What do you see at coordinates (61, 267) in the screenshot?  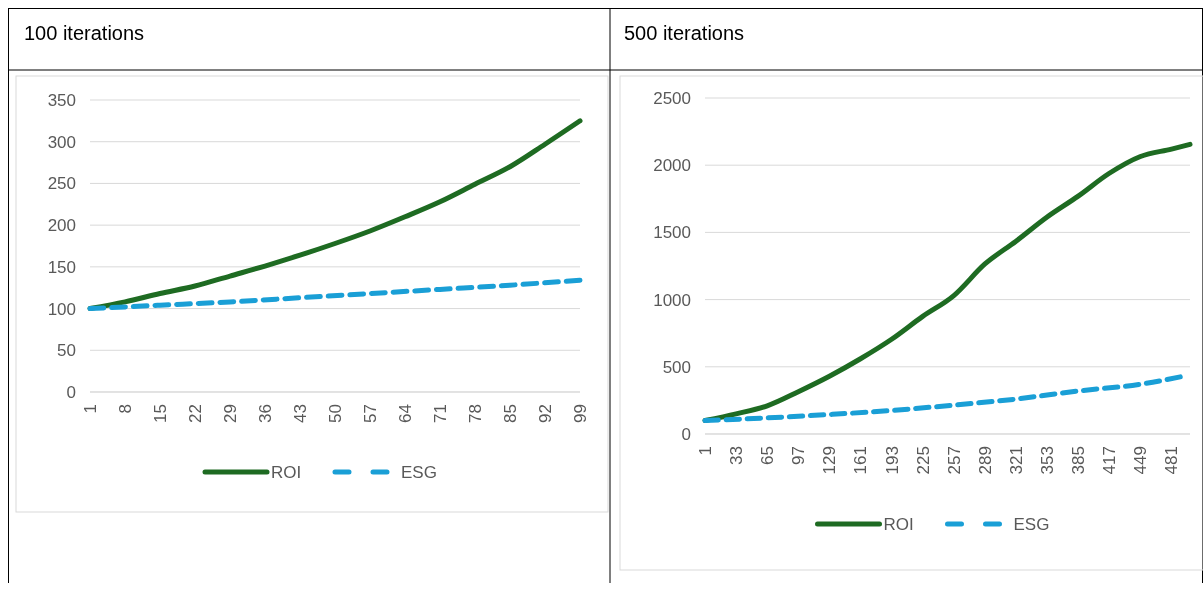 I see `y-tick-label: 150` at bounding box center [61, 267].